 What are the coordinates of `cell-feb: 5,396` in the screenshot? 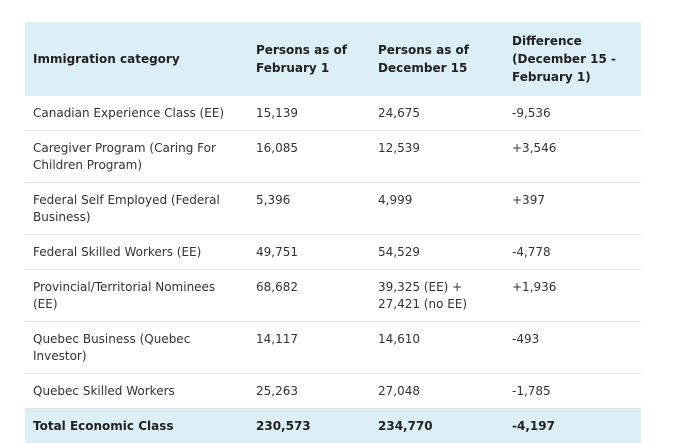 It's located at (309, 209).